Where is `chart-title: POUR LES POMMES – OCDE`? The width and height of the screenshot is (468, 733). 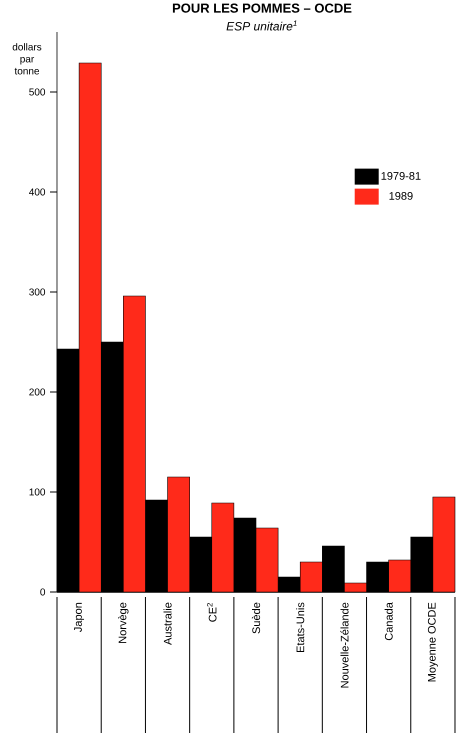 chart-title: POUR LES POMMES – OCDE is located at coordinates (262, 8).